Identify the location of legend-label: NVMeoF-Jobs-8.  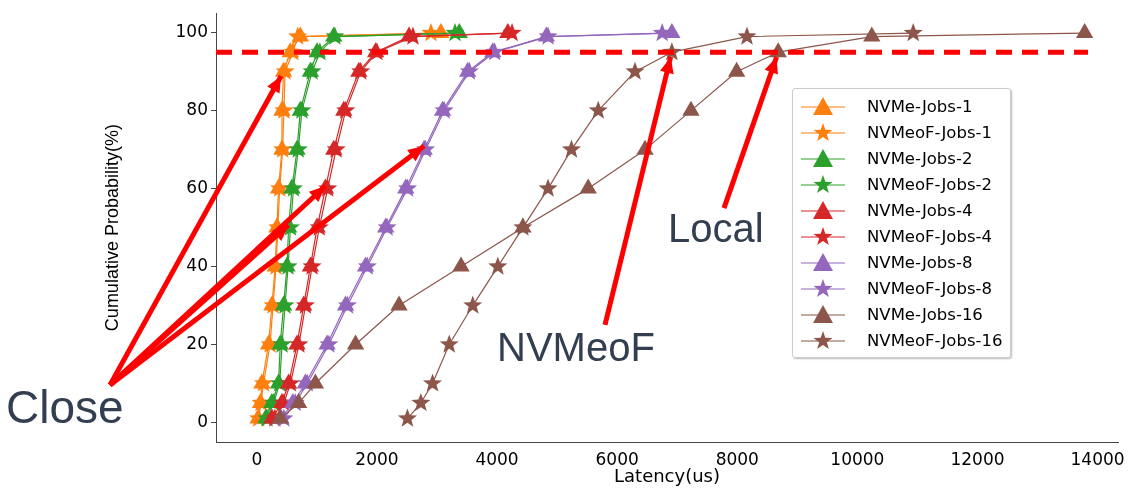
(929, 288).